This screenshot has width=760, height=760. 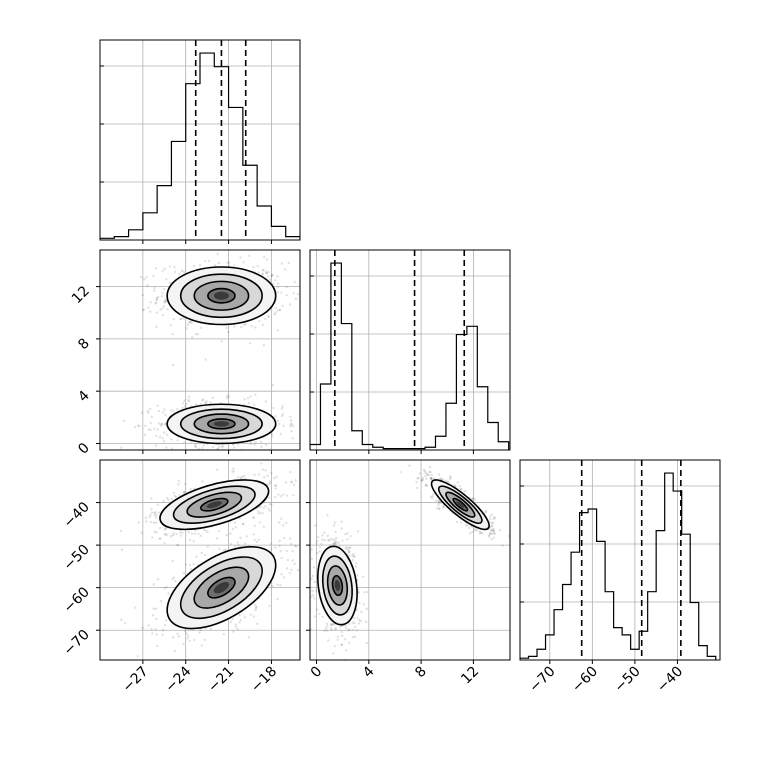 What do you see at coordinates (84, 397) in the screenshot?
I see `y-tick-label: 4` at bounding box center [84, 397].